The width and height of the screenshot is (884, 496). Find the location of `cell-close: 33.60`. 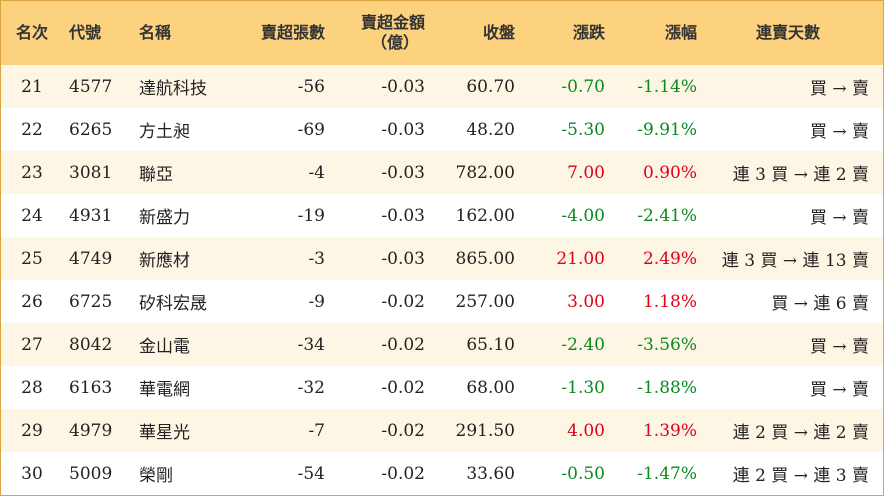

cell-close: 33.60 is located at coordinates (490, 473).